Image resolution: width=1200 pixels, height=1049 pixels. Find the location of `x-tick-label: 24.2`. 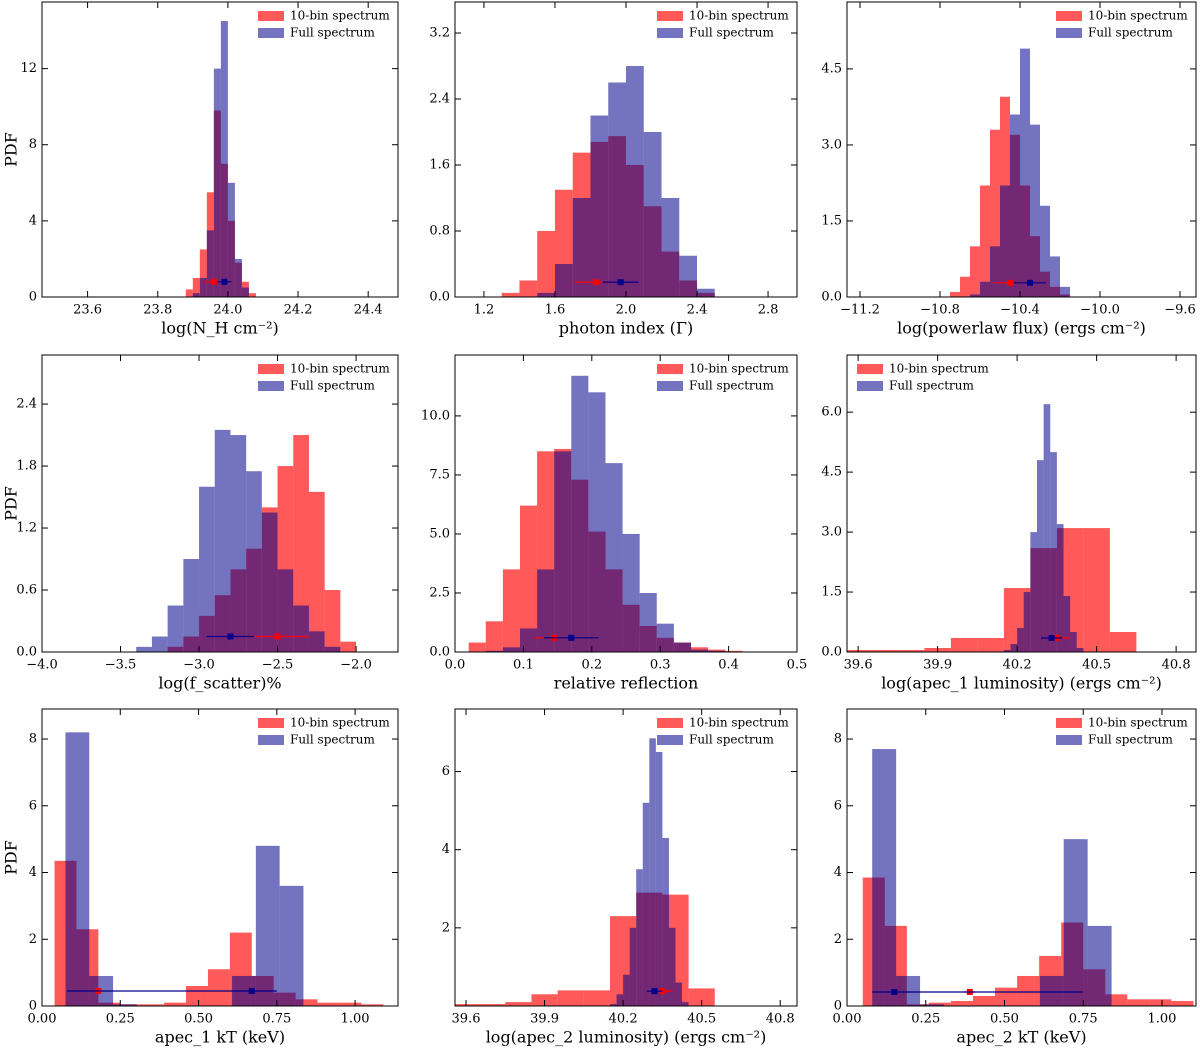

x-tick-label: 24.2 is located at coordinates (298, 310).